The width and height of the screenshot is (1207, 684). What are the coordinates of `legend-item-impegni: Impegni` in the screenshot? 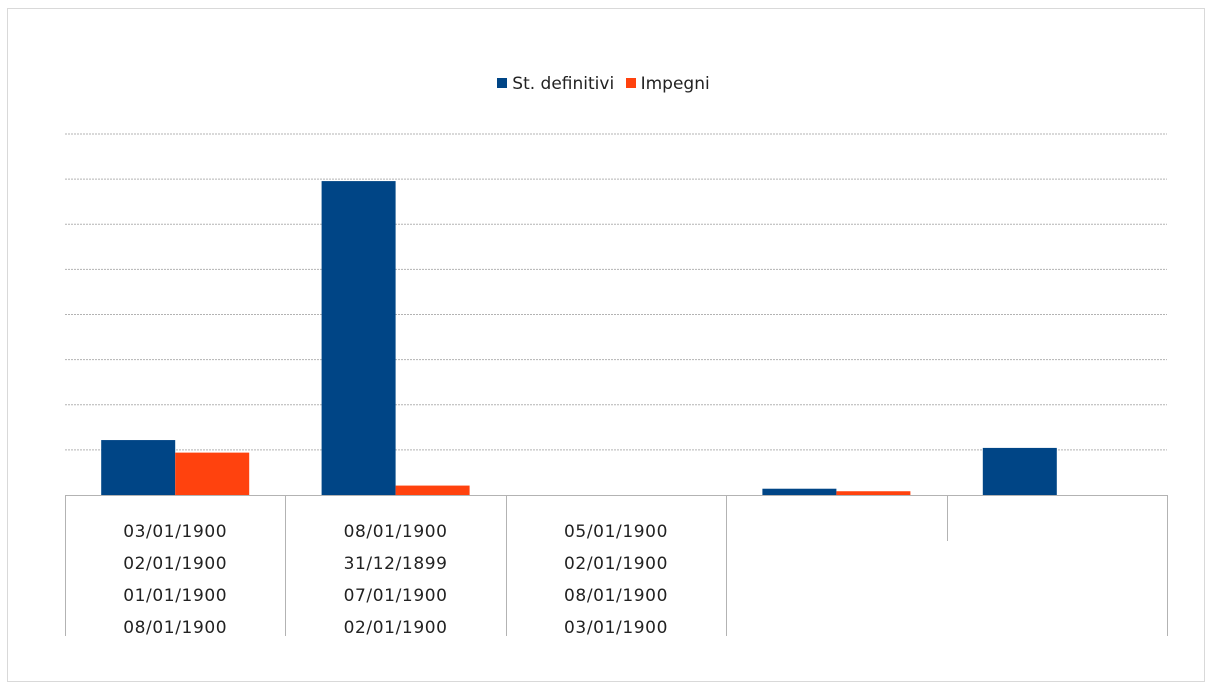 It's located at (667, 84).